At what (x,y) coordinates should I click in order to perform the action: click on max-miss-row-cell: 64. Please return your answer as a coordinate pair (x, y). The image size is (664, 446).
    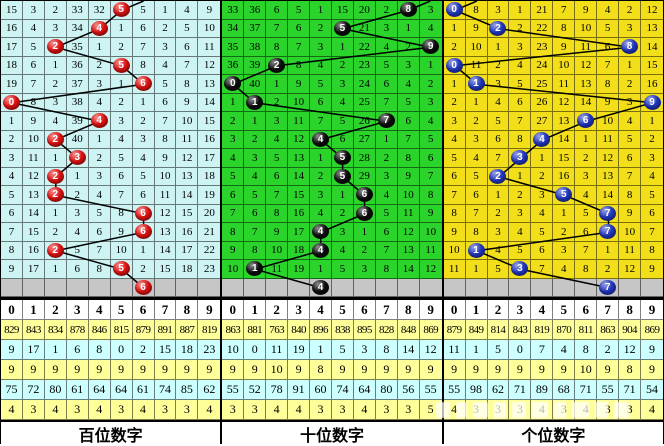
    Looking at the image, I should click on (364, 390).